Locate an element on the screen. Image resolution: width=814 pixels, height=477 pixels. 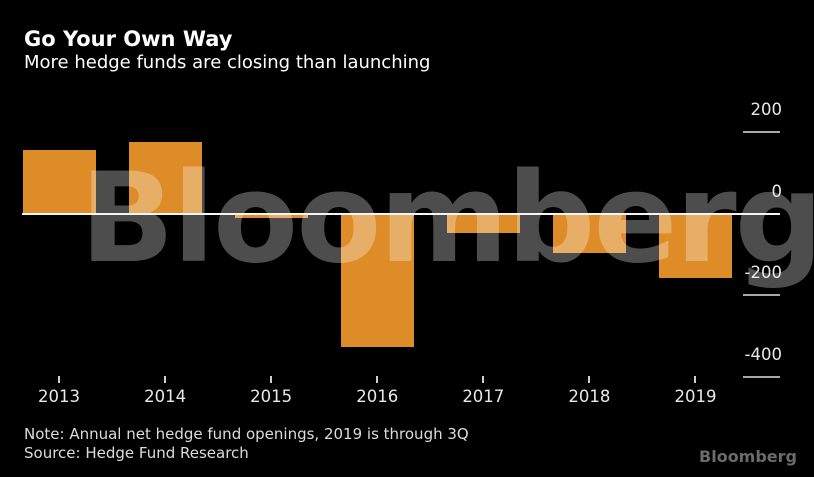
x-tick-2016 is located at coordinates (377, 379).